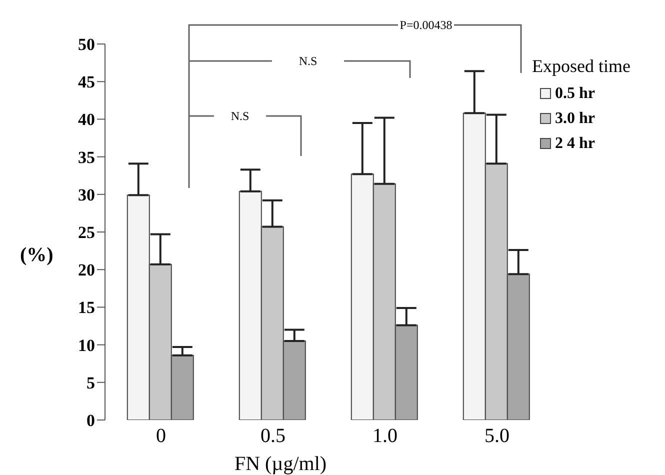 The width and height of the screenshot is (665, 475). I want to click on y-tick-label: 45, so click(86, 82).